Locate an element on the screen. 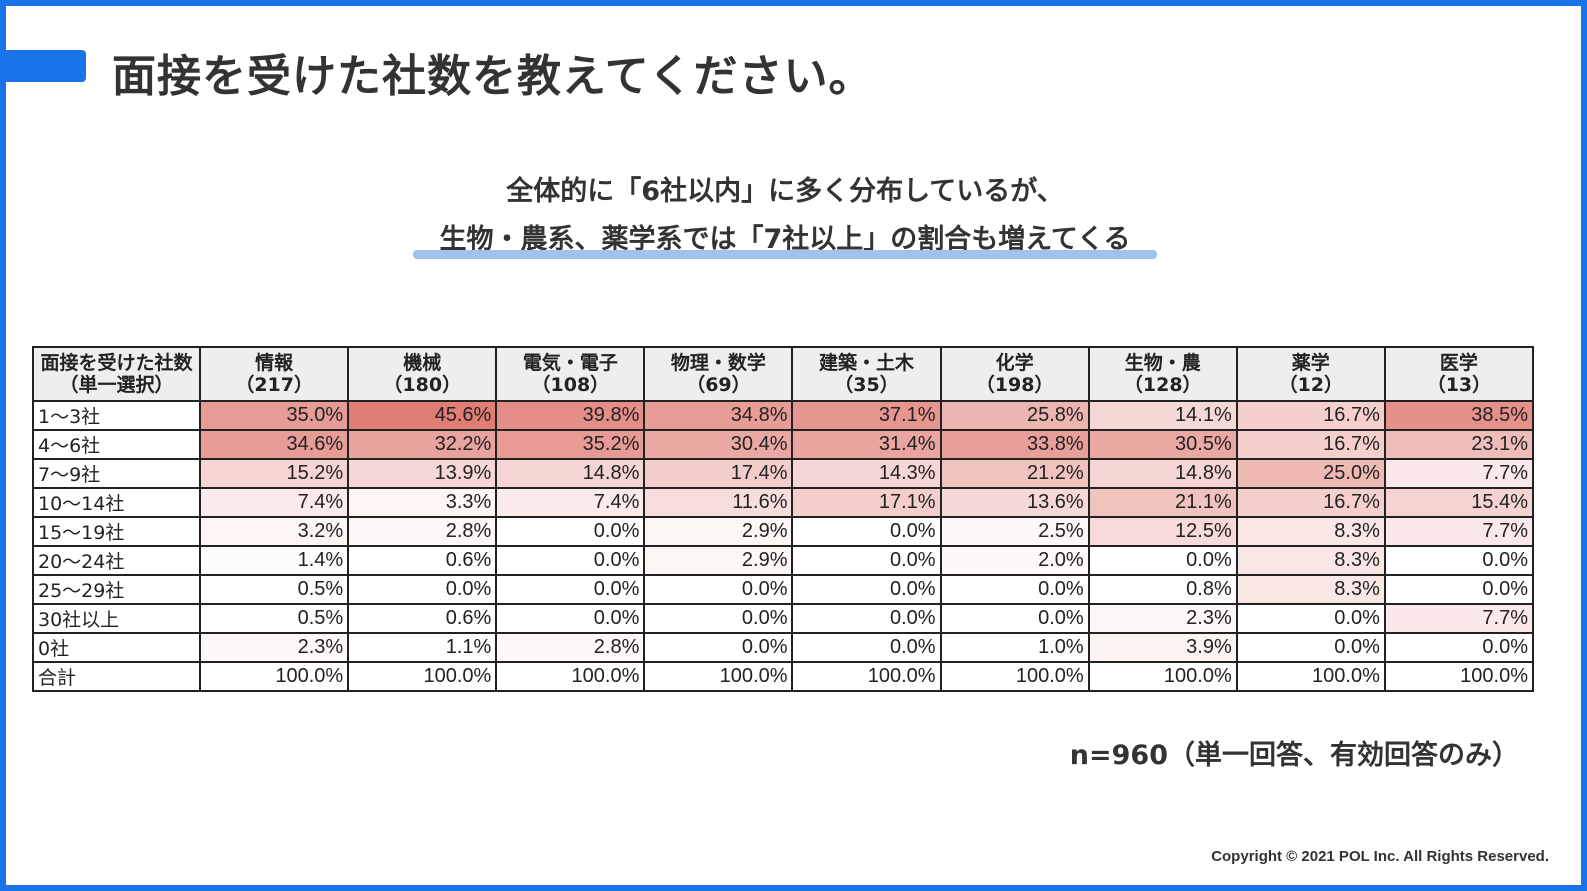 This screenshot has height=891, width=1587. table-cell: 23.1% is located at coordinates (1459, 444).